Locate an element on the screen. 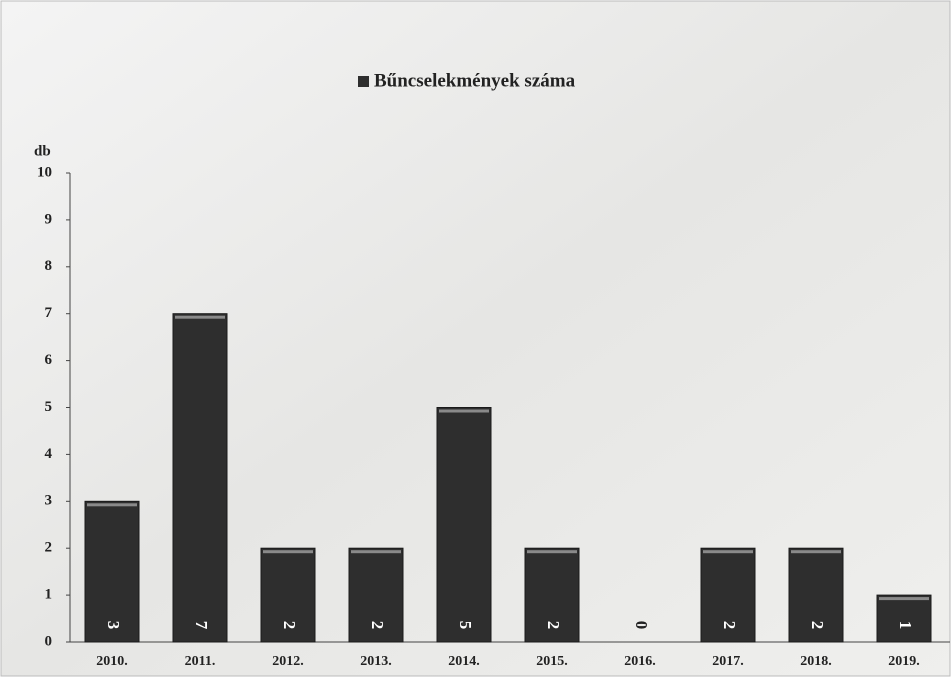 This screenshot has width=951, height=677. legend-label: Bűncselekmények száma is located at coordinates (475, 80).